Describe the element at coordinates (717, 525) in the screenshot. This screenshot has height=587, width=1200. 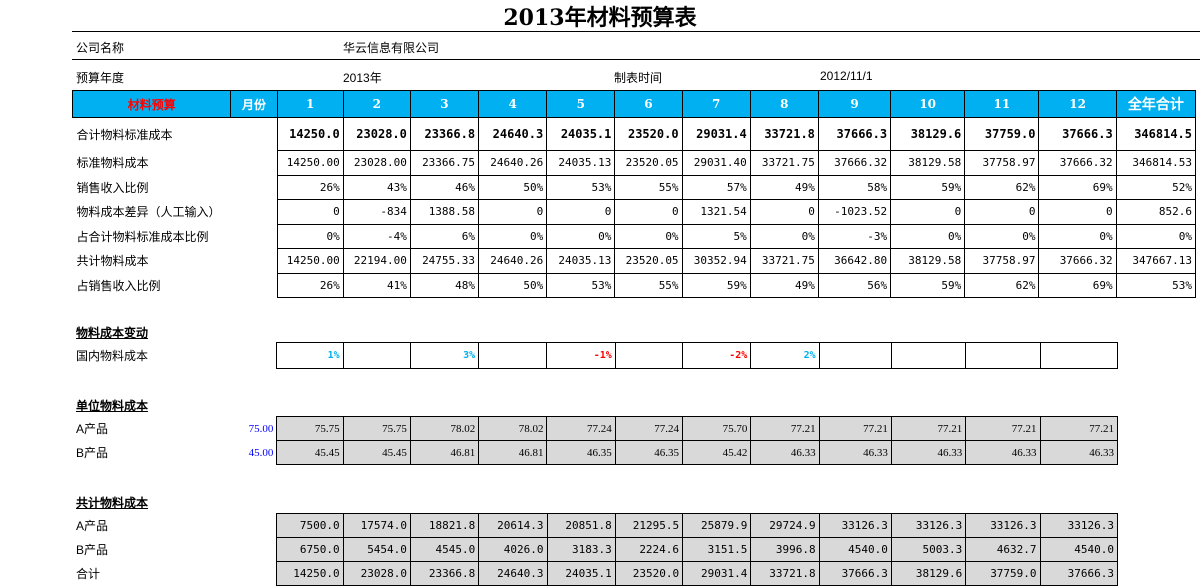
I see `total-cost-cell: 25879.9` at that location.